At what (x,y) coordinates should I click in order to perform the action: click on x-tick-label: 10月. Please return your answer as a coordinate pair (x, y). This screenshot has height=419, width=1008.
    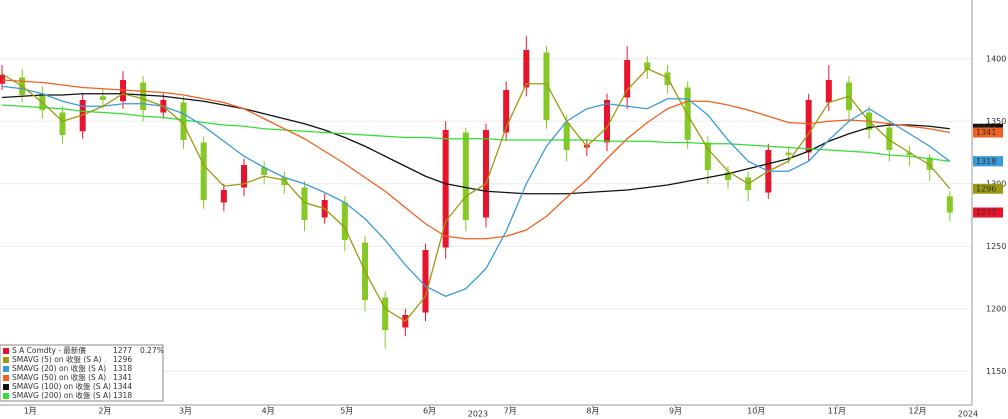
    Looking at the image, I should click on (756, 411).